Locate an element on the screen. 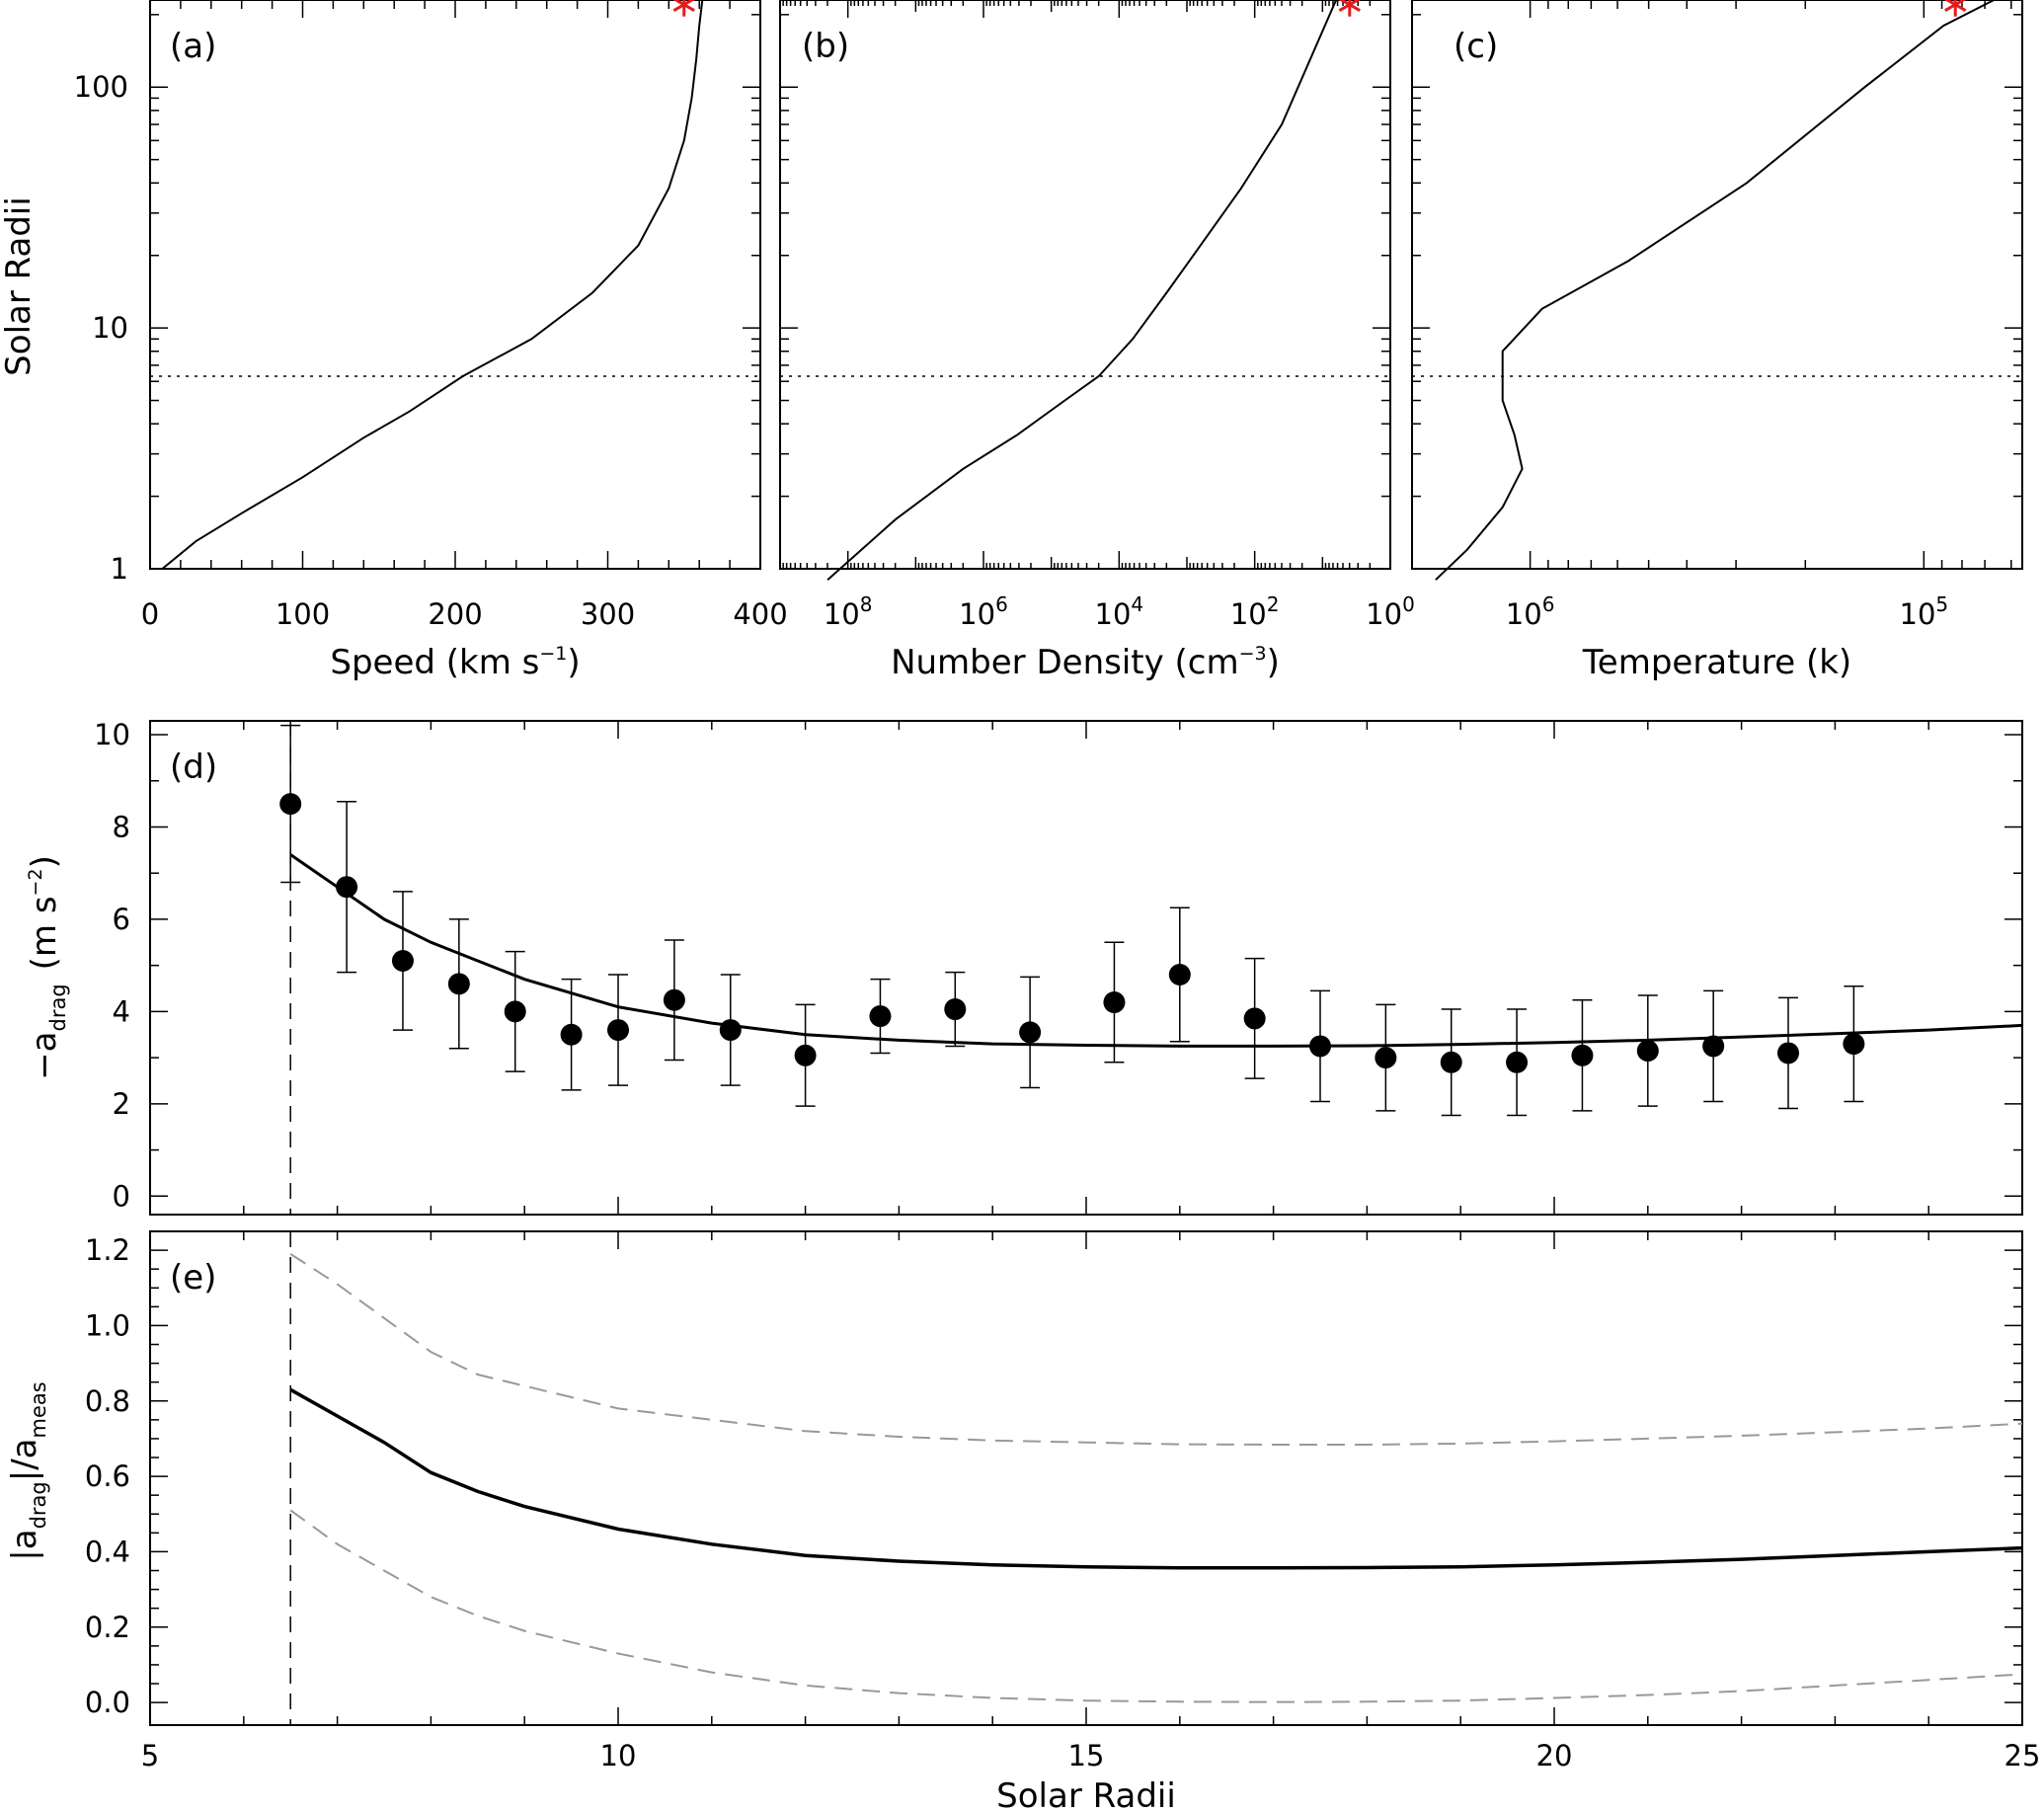  panel-b-marker-stroke is located at coordinates (1349, 6).